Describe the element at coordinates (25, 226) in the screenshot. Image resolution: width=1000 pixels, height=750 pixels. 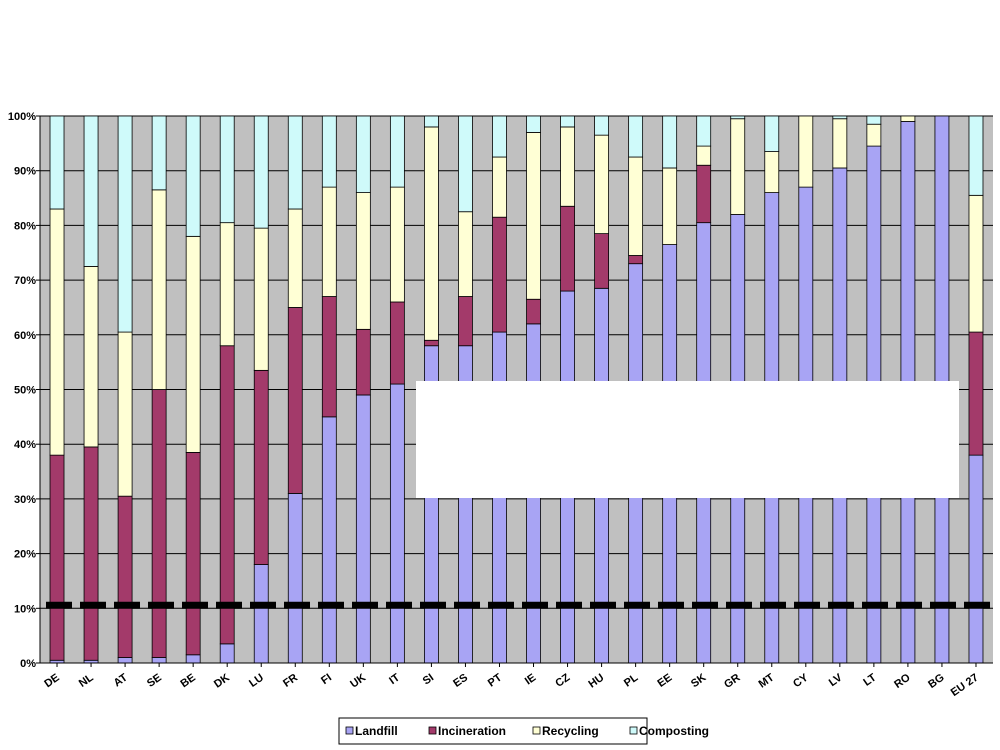
I see `y-tick-label: 80%` at that location.